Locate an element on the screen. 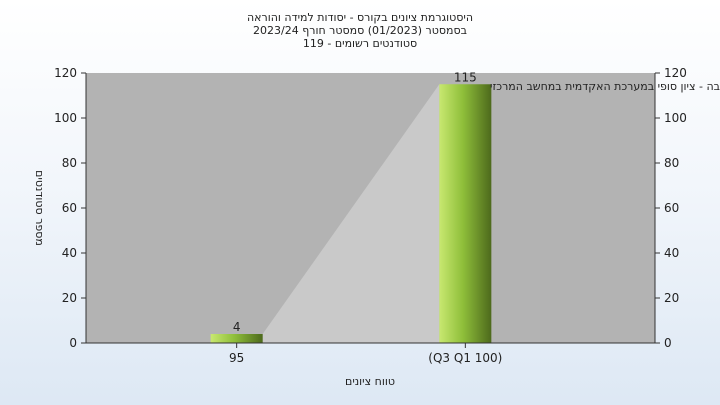  chart-title-line-2: בסמסטר (01/2023) סמסטר חורף 2023/24 is located at coordinates (360, 30).